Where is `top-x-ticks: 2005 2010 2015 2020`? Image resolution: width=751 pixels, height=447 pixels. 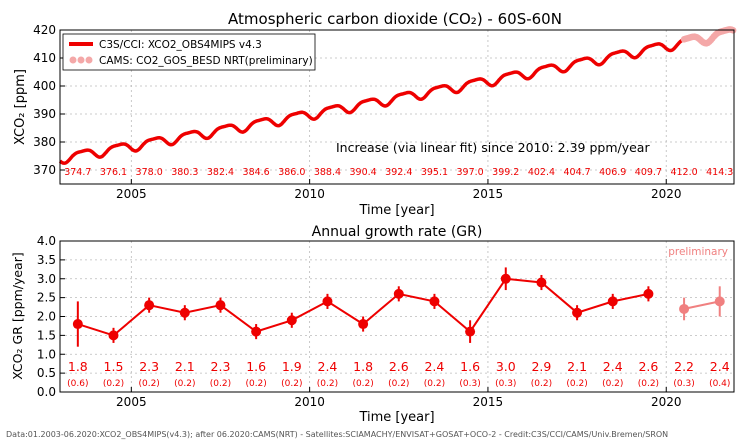 top-x-ticks: 2005 2010 2015 2020 is located at coordinates (399, 190).